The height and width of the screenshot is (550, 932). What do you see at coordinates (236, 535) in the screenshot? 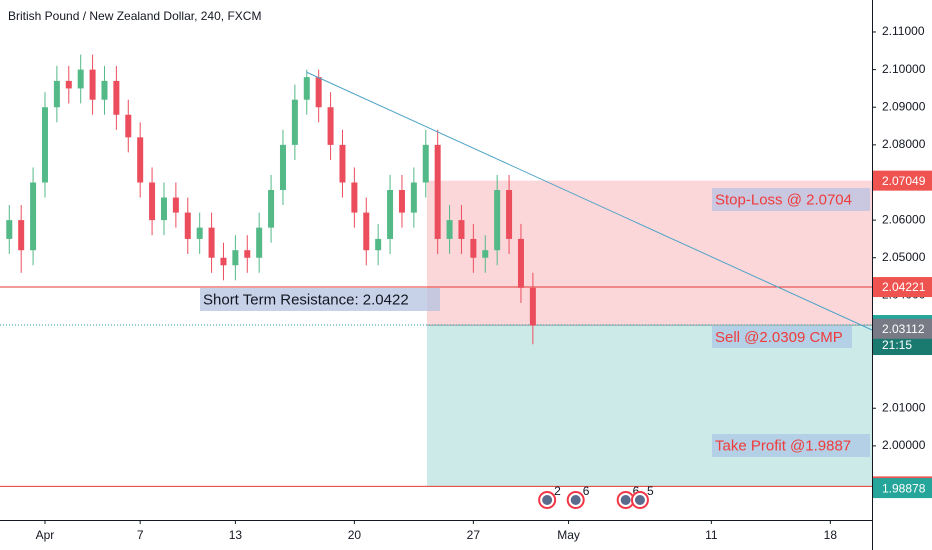
I see `x-tick-label: 13` at bounding box center [236, 535].